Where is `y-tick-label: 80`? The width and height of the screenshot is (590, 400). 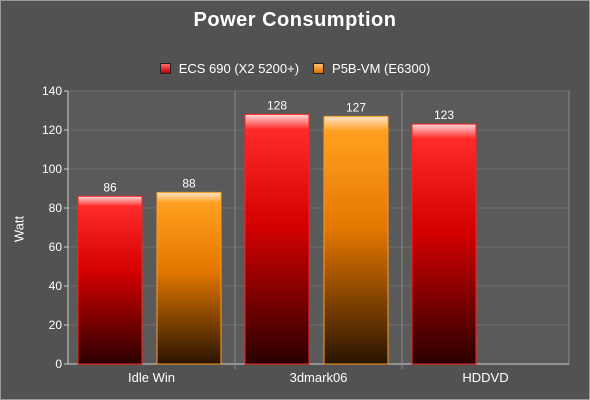
y-tick-label: 80 is located at coordinates (56, 208).